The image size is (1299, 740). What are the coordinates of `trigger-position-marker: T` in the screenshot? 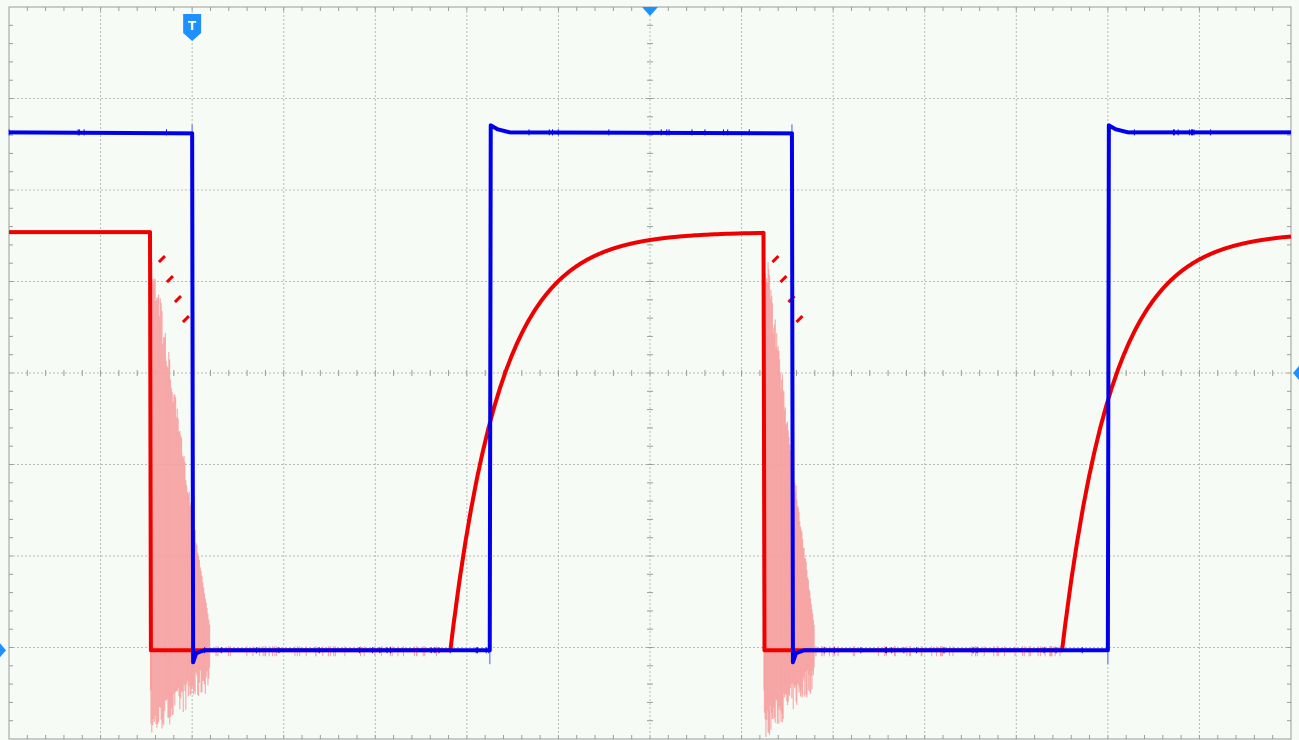 It's located at (192, 27).